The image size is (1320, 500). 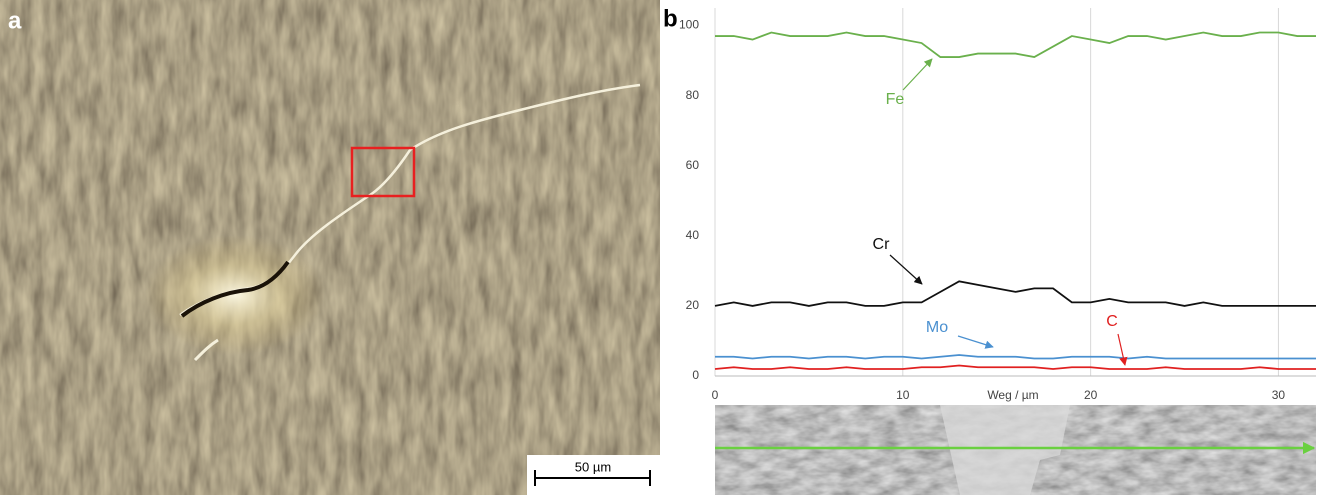 I want to click on x-tick-label: 0, so click(x=715, y=395).